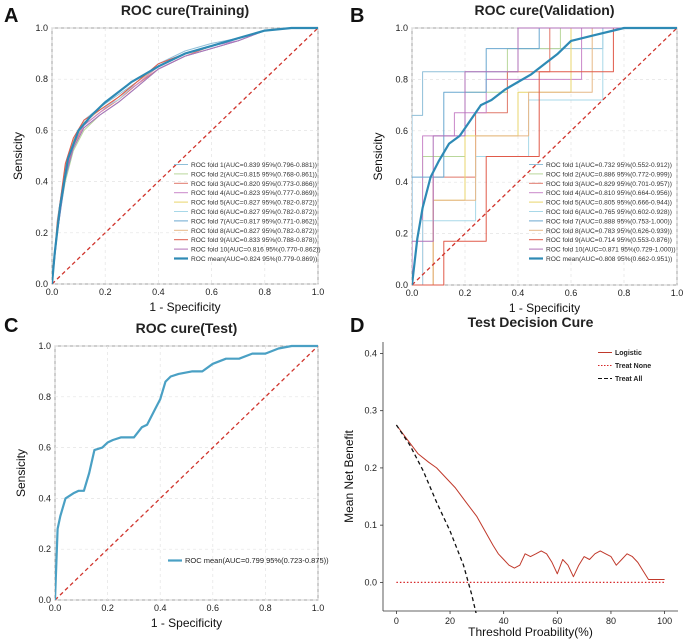 This screenshot has height=643, width=685. Describe the element at coordinates (609, 231) in the screenshot. I see `legend-entry: ROC fold 8(AUC=0.783 95%(0.626-0.939))` at that location.